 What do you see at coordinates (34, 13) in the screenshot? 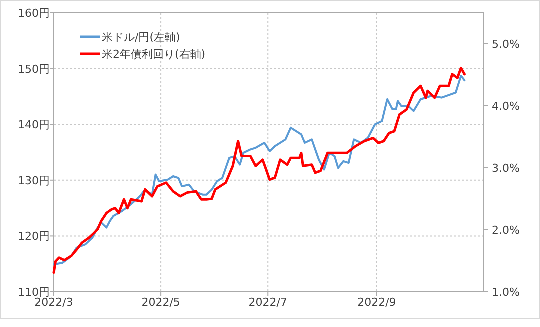
I see `y-tick-label: 160円` at bounding box center [34, 13].